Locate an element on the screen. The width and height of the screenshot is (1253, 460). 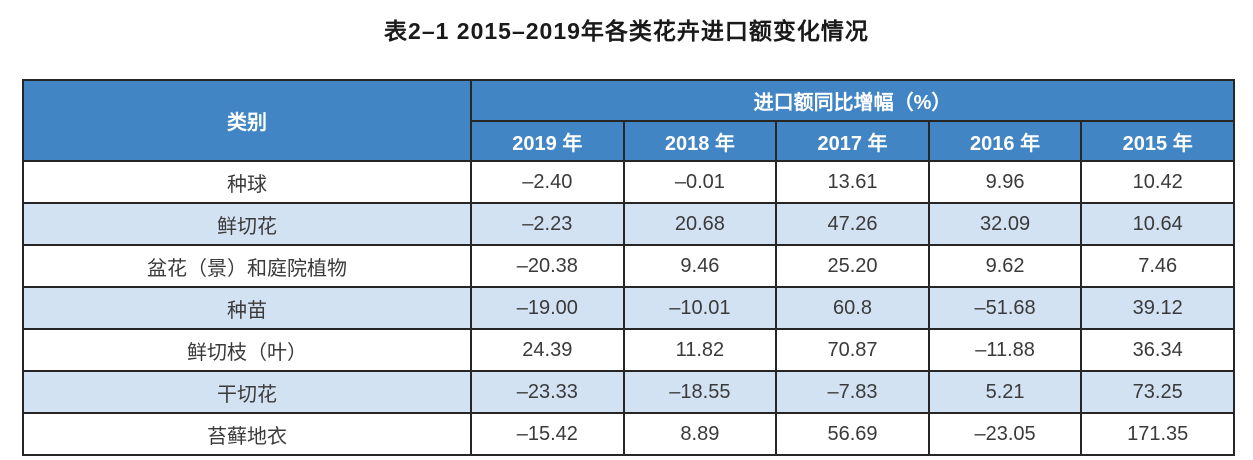
value-cell: –0.01 is located at coordinates (700, 182).